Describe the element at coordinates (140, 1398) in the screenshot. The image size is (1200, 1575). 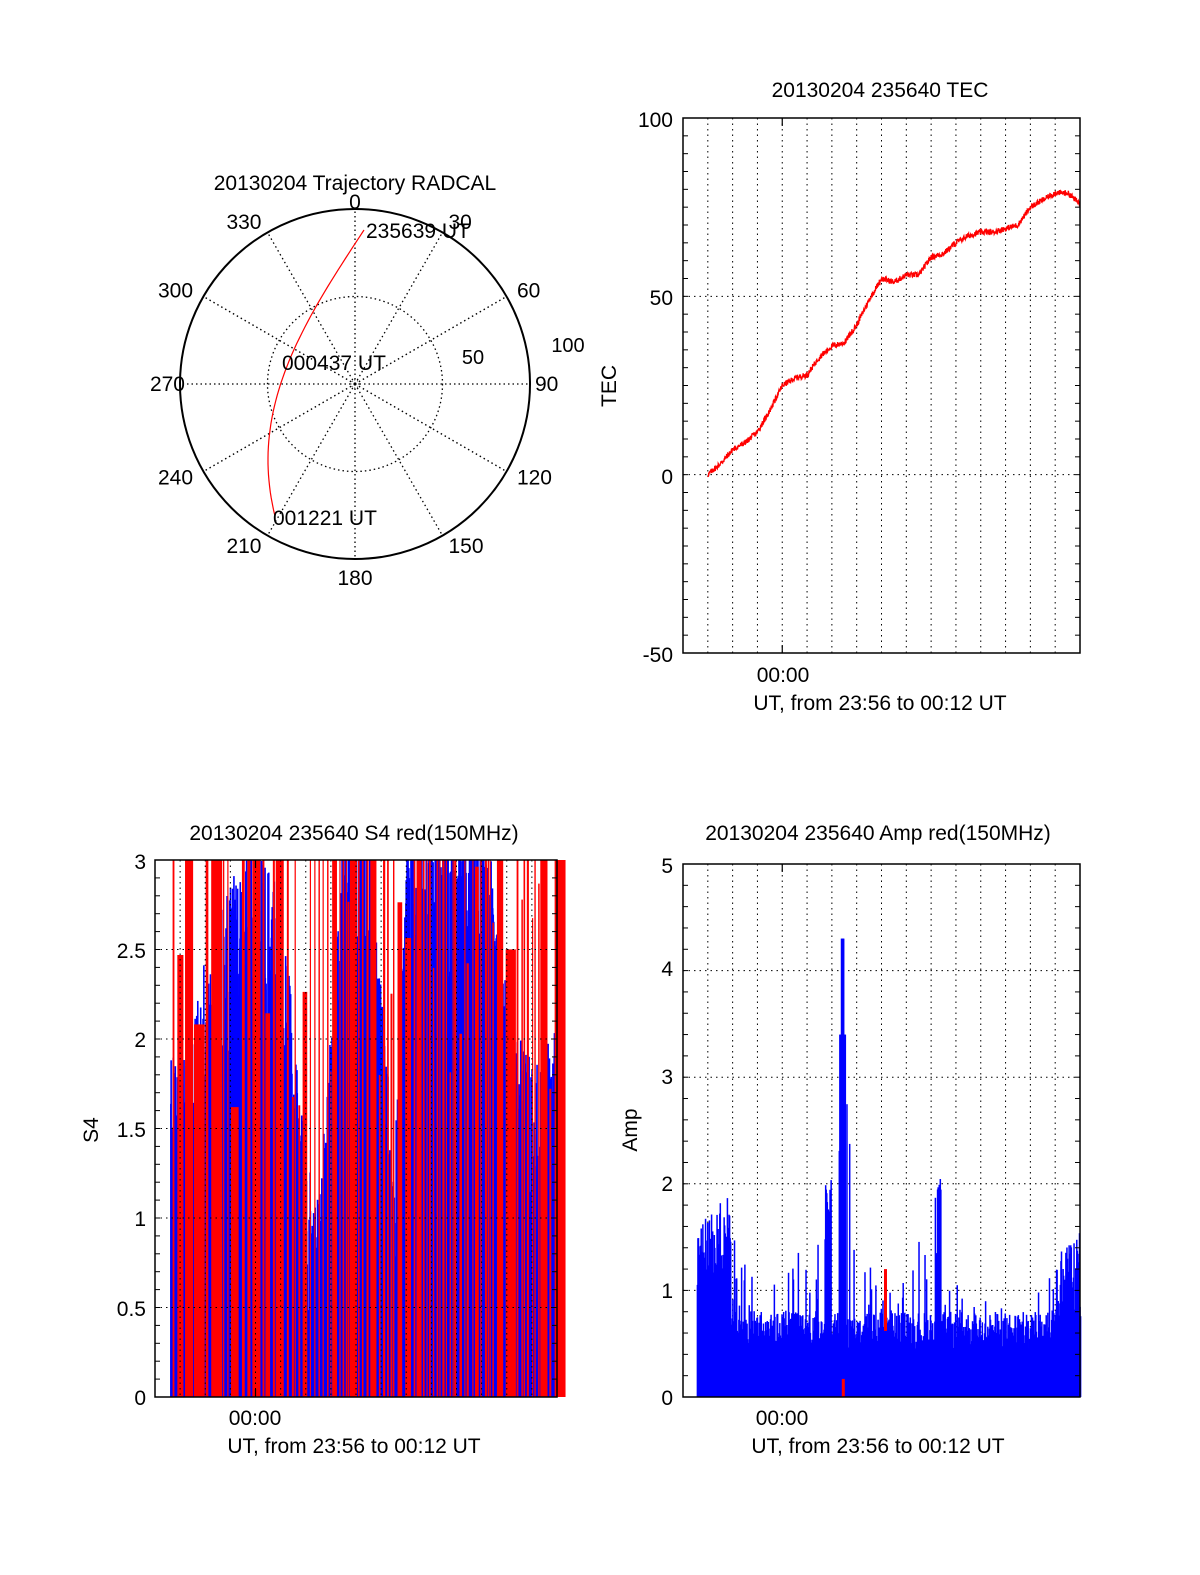
I see `s4-ytick-label: 0` at that location.